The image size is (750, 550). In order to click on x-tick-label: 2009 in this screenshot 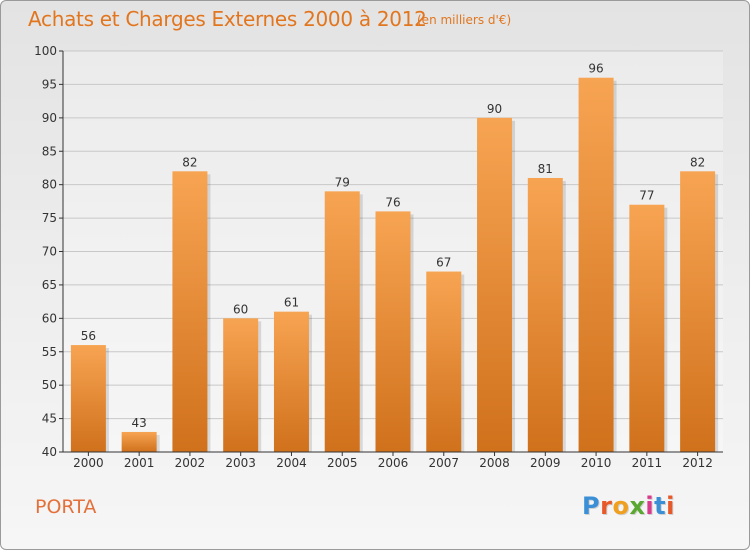, I will do `click(545, 463)`.